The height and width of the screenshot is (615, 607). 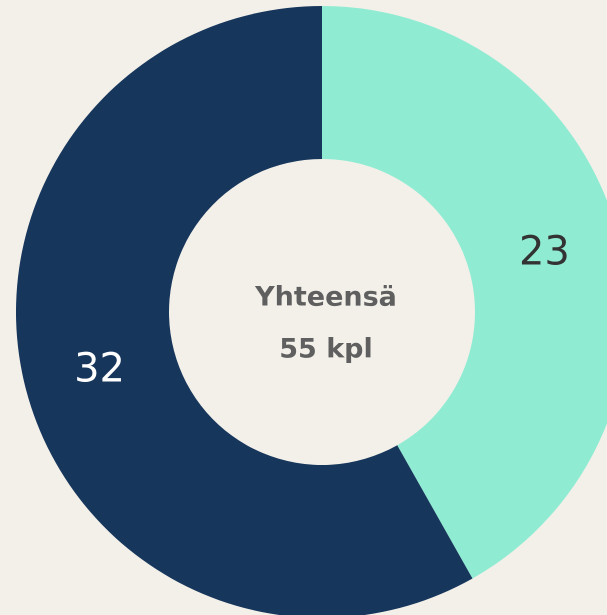 What do you see at coordinates (544, 252) in the screenshot?
I see `value-label: 23` at bounding box center [544, 252].